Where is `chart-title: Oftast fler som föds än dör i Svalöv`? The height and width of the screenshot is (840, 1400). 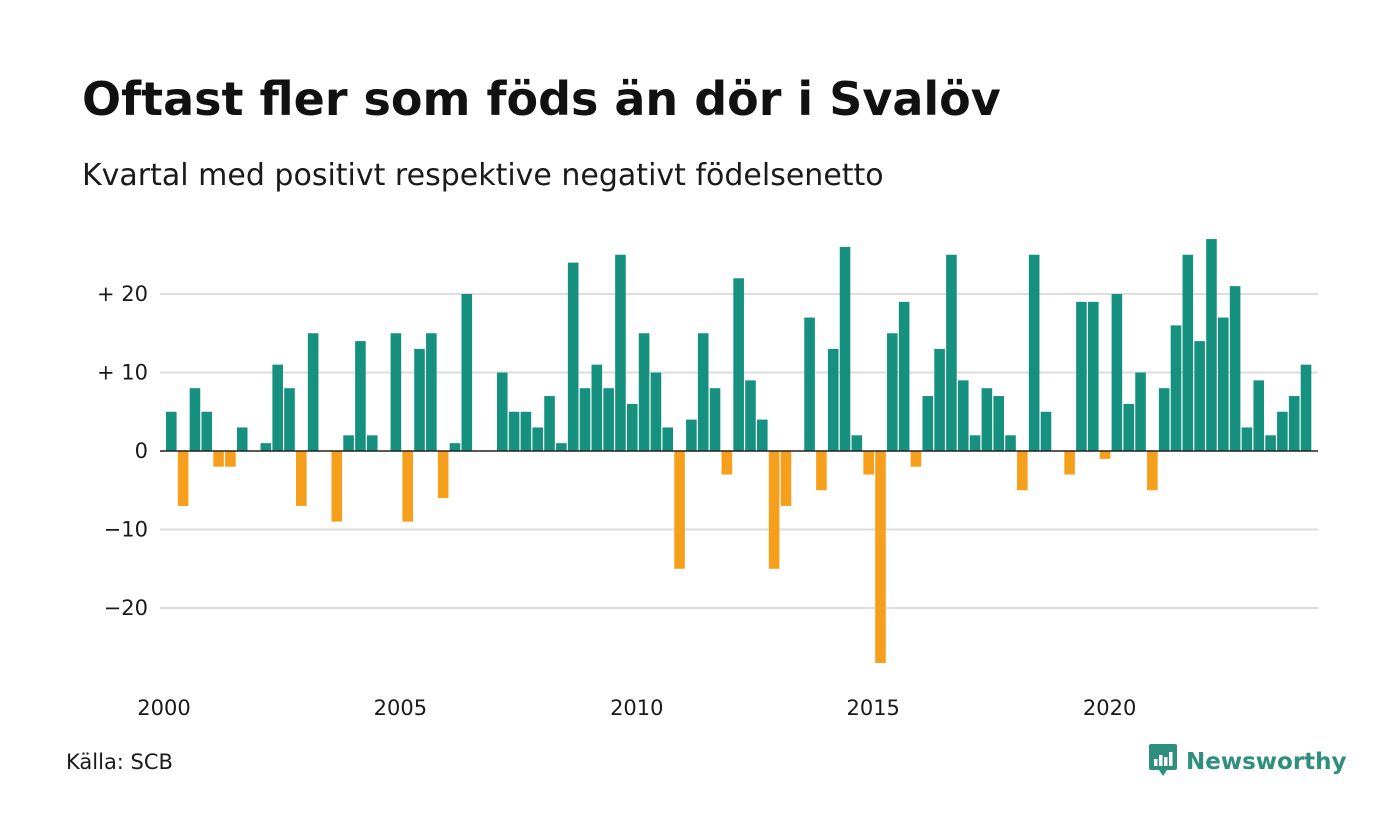 chart-title: Oftast fler som föds än dör i Svalöv is located at coordinates (541, 99).